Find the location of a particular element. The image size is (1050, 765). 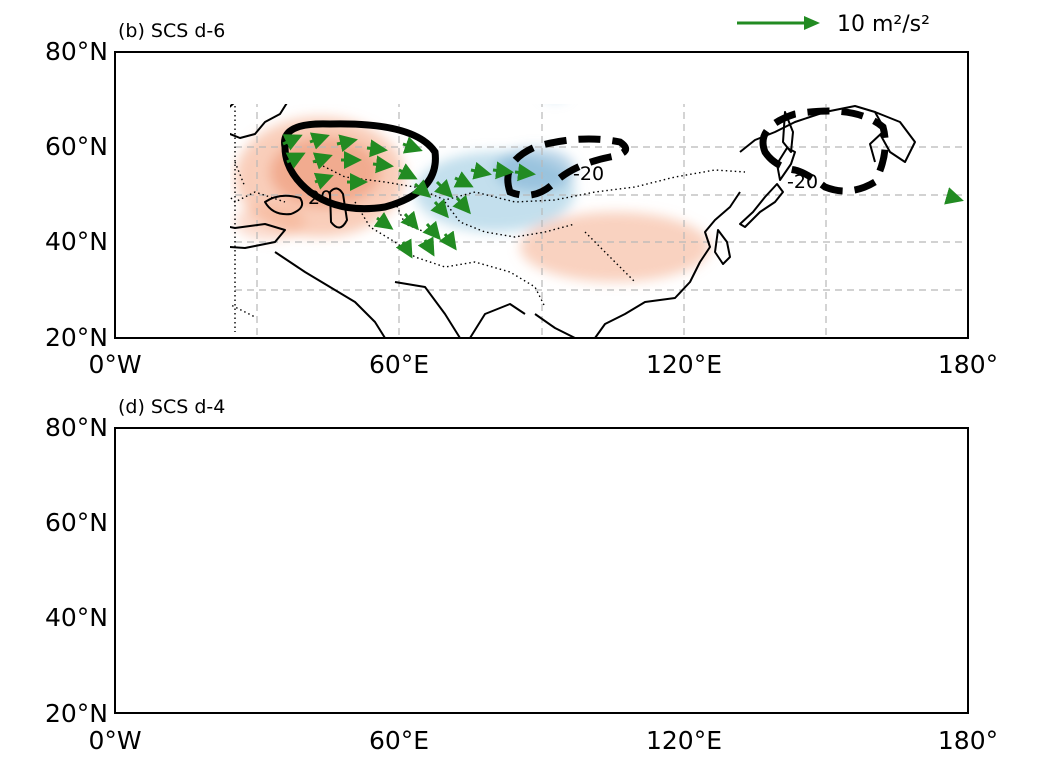

legend-arrowhead is located at coordinates (812, 23).